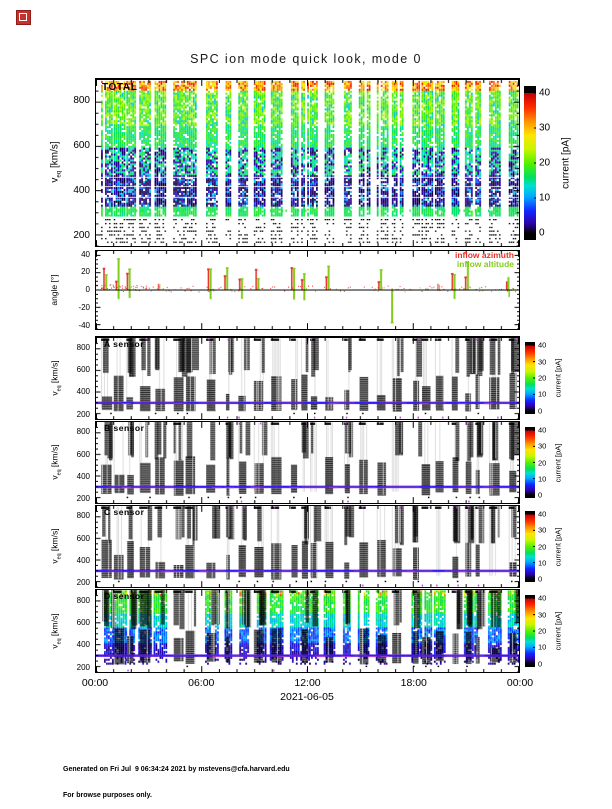  What do you see at coordinates (566, 163) in the screenshot?
I see `colorbar-label-total: current [pA]` at bounding box center [566, 163].